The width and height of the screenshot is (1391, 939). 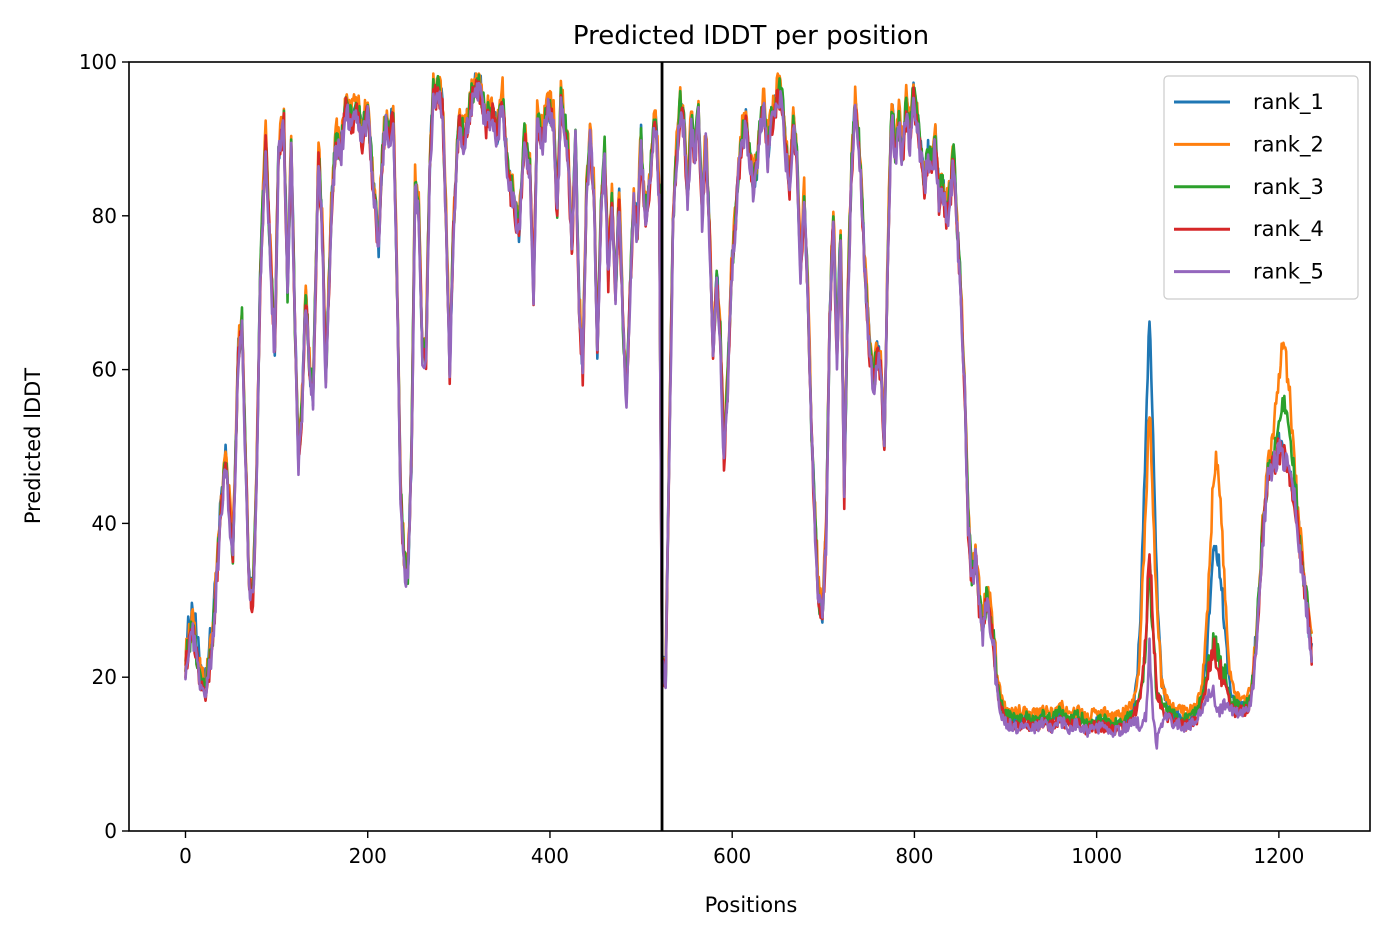 I want to click on y-tick-label: 80, so click(x=104, y=216).